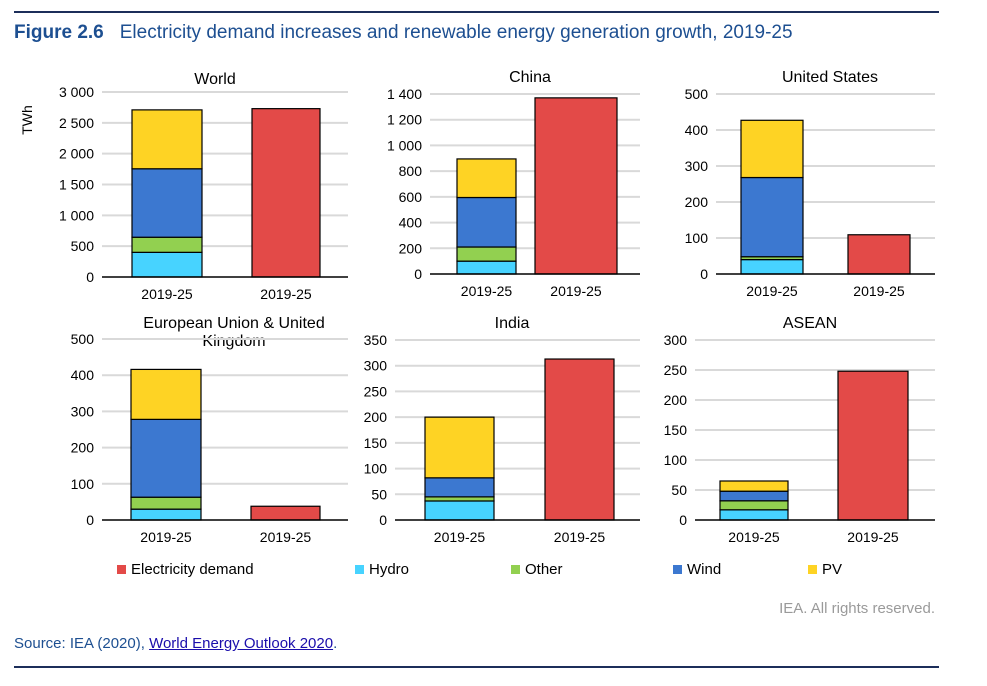 The height and width of the screenshot is (686, 987). Describe the element at coordinates (411, 171) in the screenshot. I see `y-tick-label: 800` at that location.